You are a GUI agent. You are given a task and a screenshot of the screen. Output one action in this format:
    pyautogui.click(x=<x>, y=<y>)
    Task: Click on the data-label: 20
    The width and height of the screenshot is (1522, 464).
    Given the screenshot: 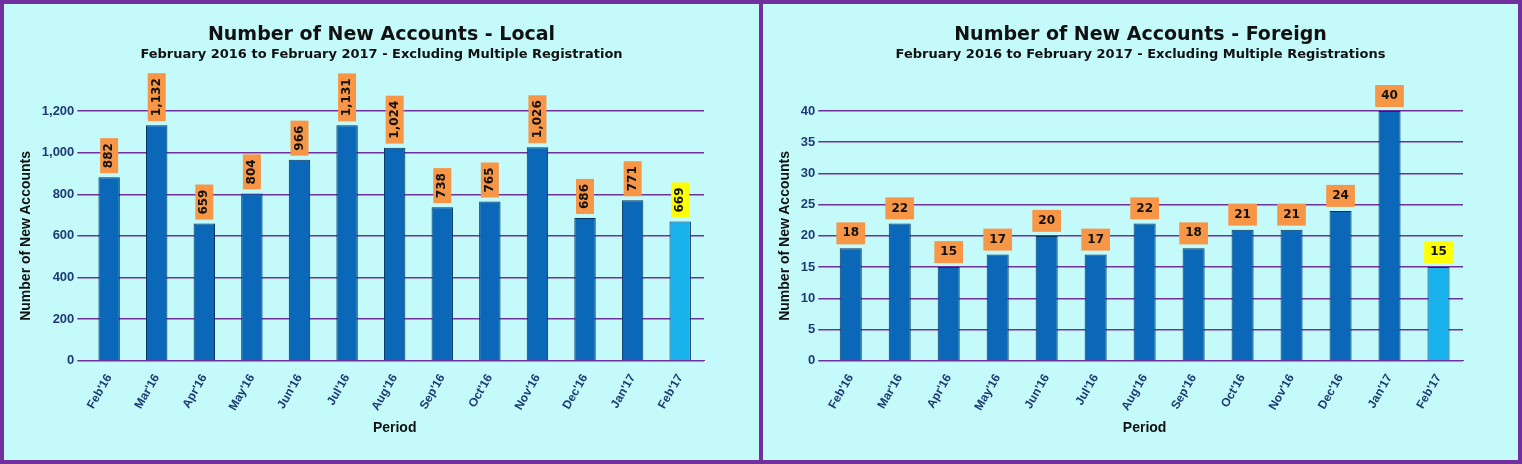 What is the action you would take?
    pyautogui.click(x=1047, y=220)
    